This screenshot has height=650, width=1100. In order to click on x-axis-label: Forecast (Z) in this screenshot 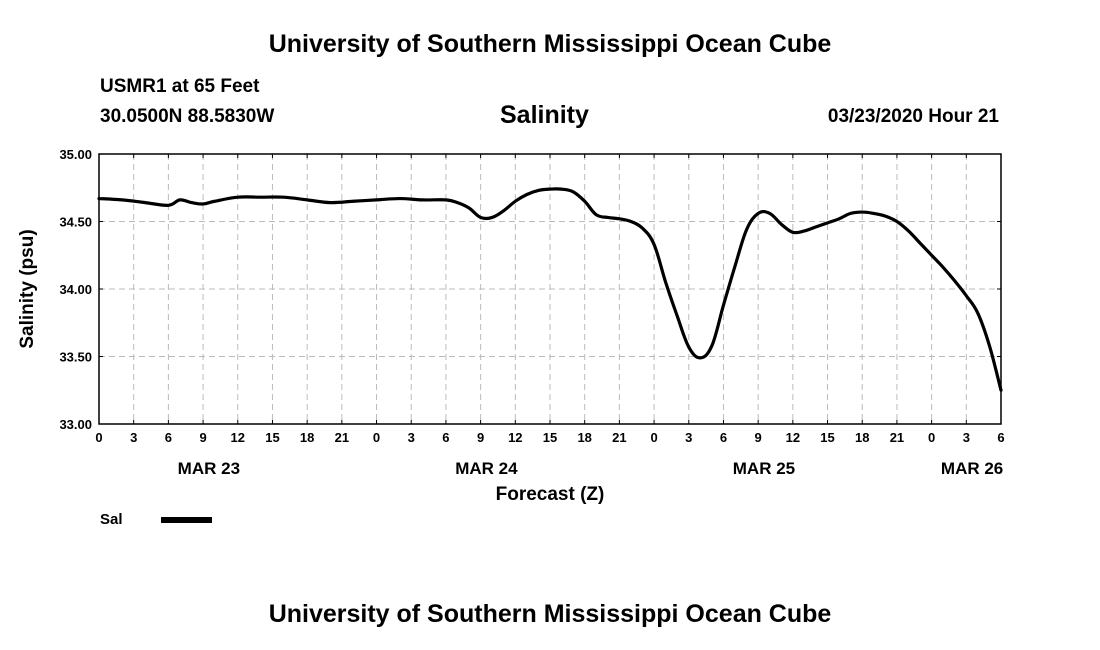, I will do `click(550, 494)`.